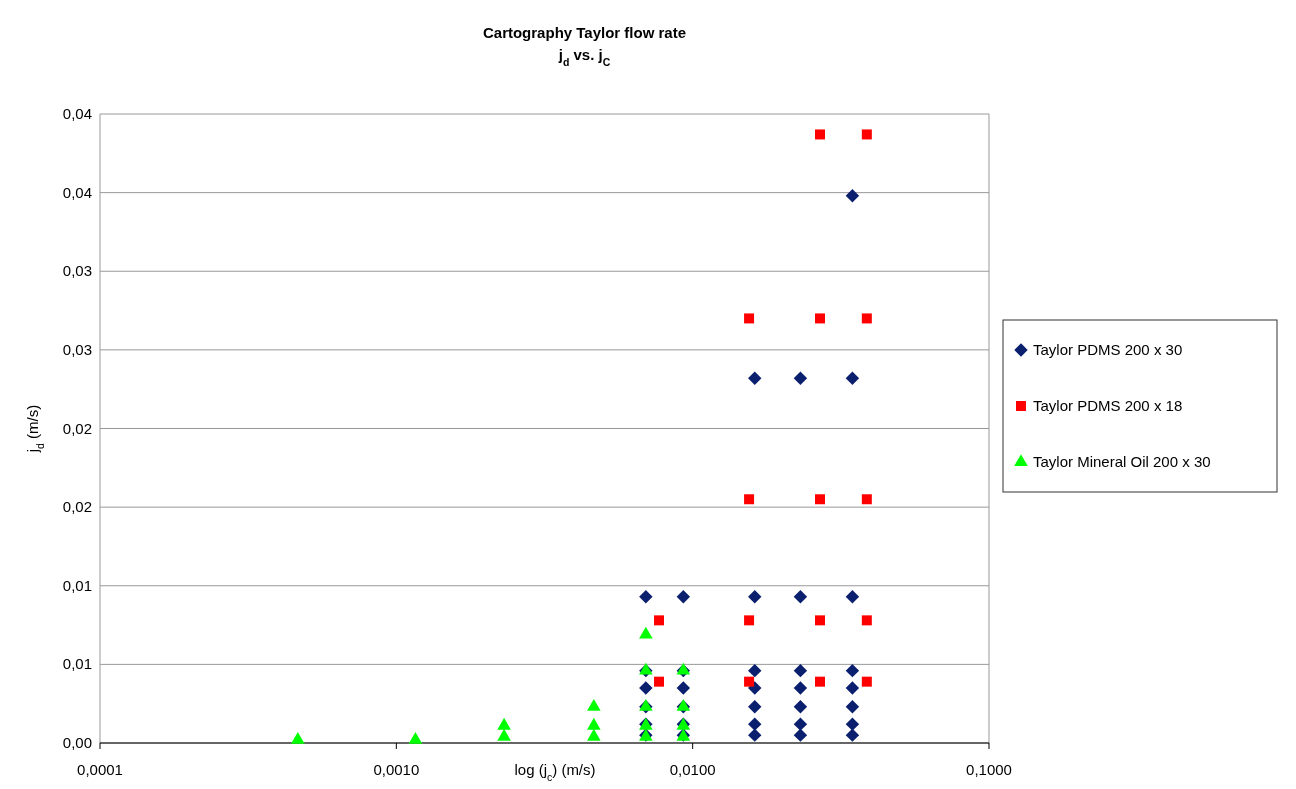 The width and height of the screenshot is (1296, 789). I want to click on legend-label: Taylor PDMS 200 x 18, so click(1108, 405).